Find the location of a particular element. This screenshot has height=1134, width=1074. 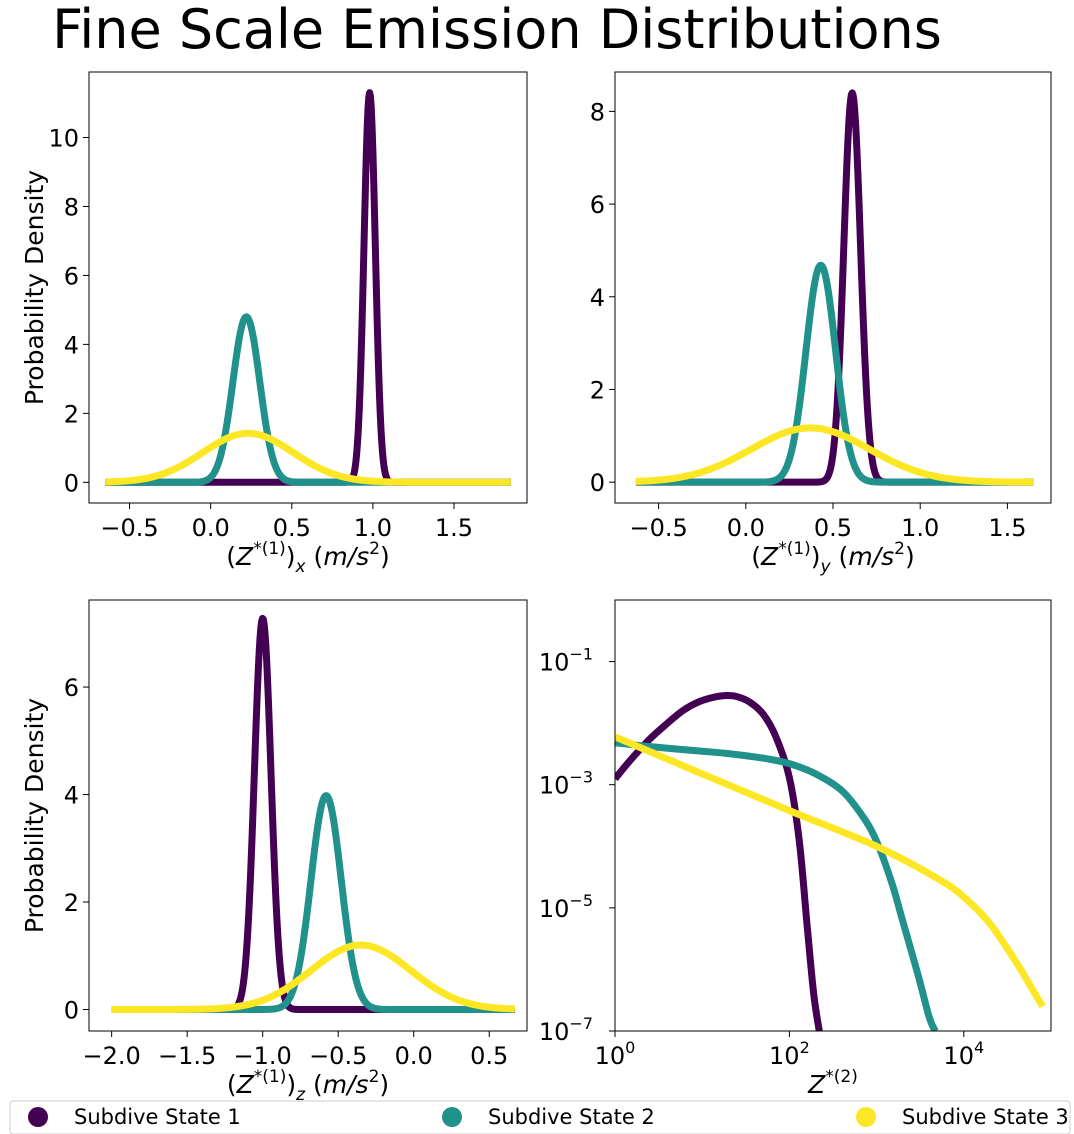

x-tick-label: 10⁴ is located at coordinates (963, 1054).